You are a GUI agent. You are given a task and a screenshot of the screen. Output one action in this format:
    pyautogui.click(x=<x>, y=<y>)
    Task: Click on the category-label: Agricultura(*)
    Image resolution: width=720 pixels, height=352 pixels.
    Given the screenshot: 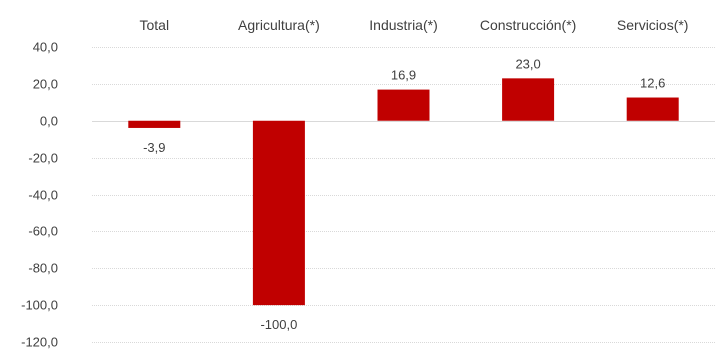 What is the action you would take?
    pyautogui.click(x=279, y=25)
    